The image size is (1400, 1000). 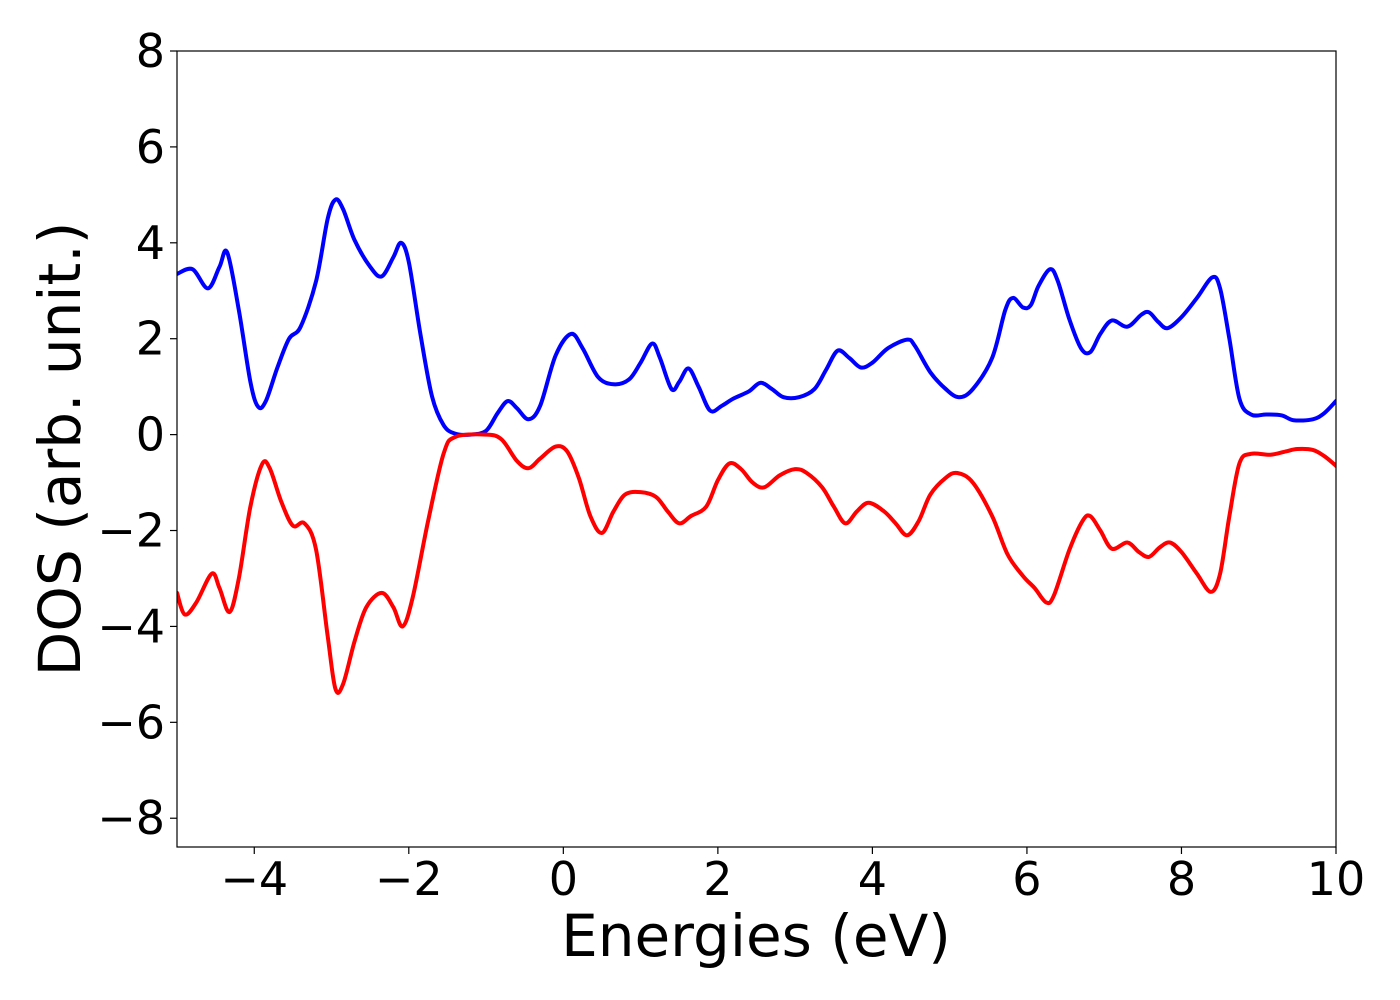 I want to click on y-tick-label: −2, so click(x=131, y=531).